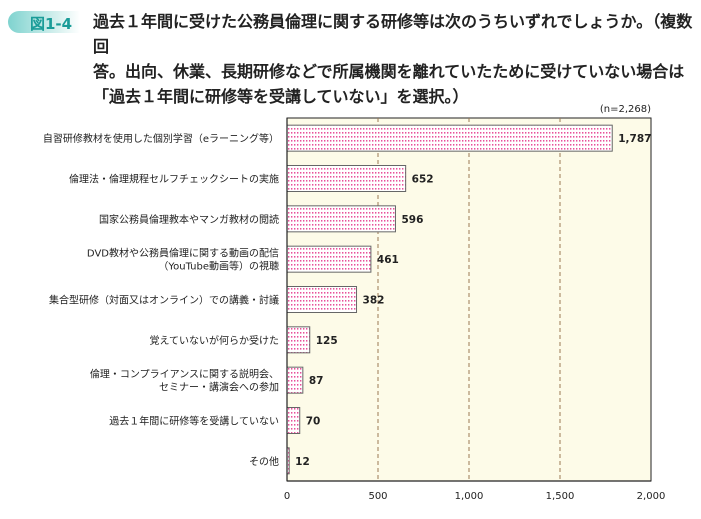  What do you see at coordinates (560, 496) in the screenshot?
I see `x-tick-label: 1,500` at bounding box center [560, 496].